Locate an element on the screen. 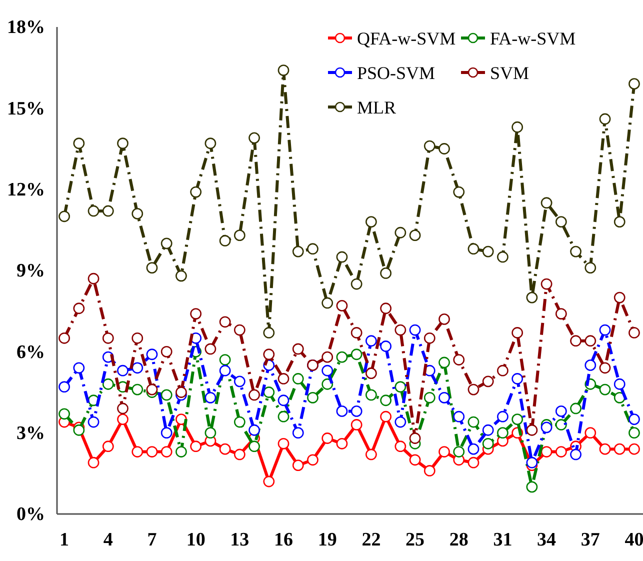  x-tick-label: 16 is located at coordinates (284, 539).